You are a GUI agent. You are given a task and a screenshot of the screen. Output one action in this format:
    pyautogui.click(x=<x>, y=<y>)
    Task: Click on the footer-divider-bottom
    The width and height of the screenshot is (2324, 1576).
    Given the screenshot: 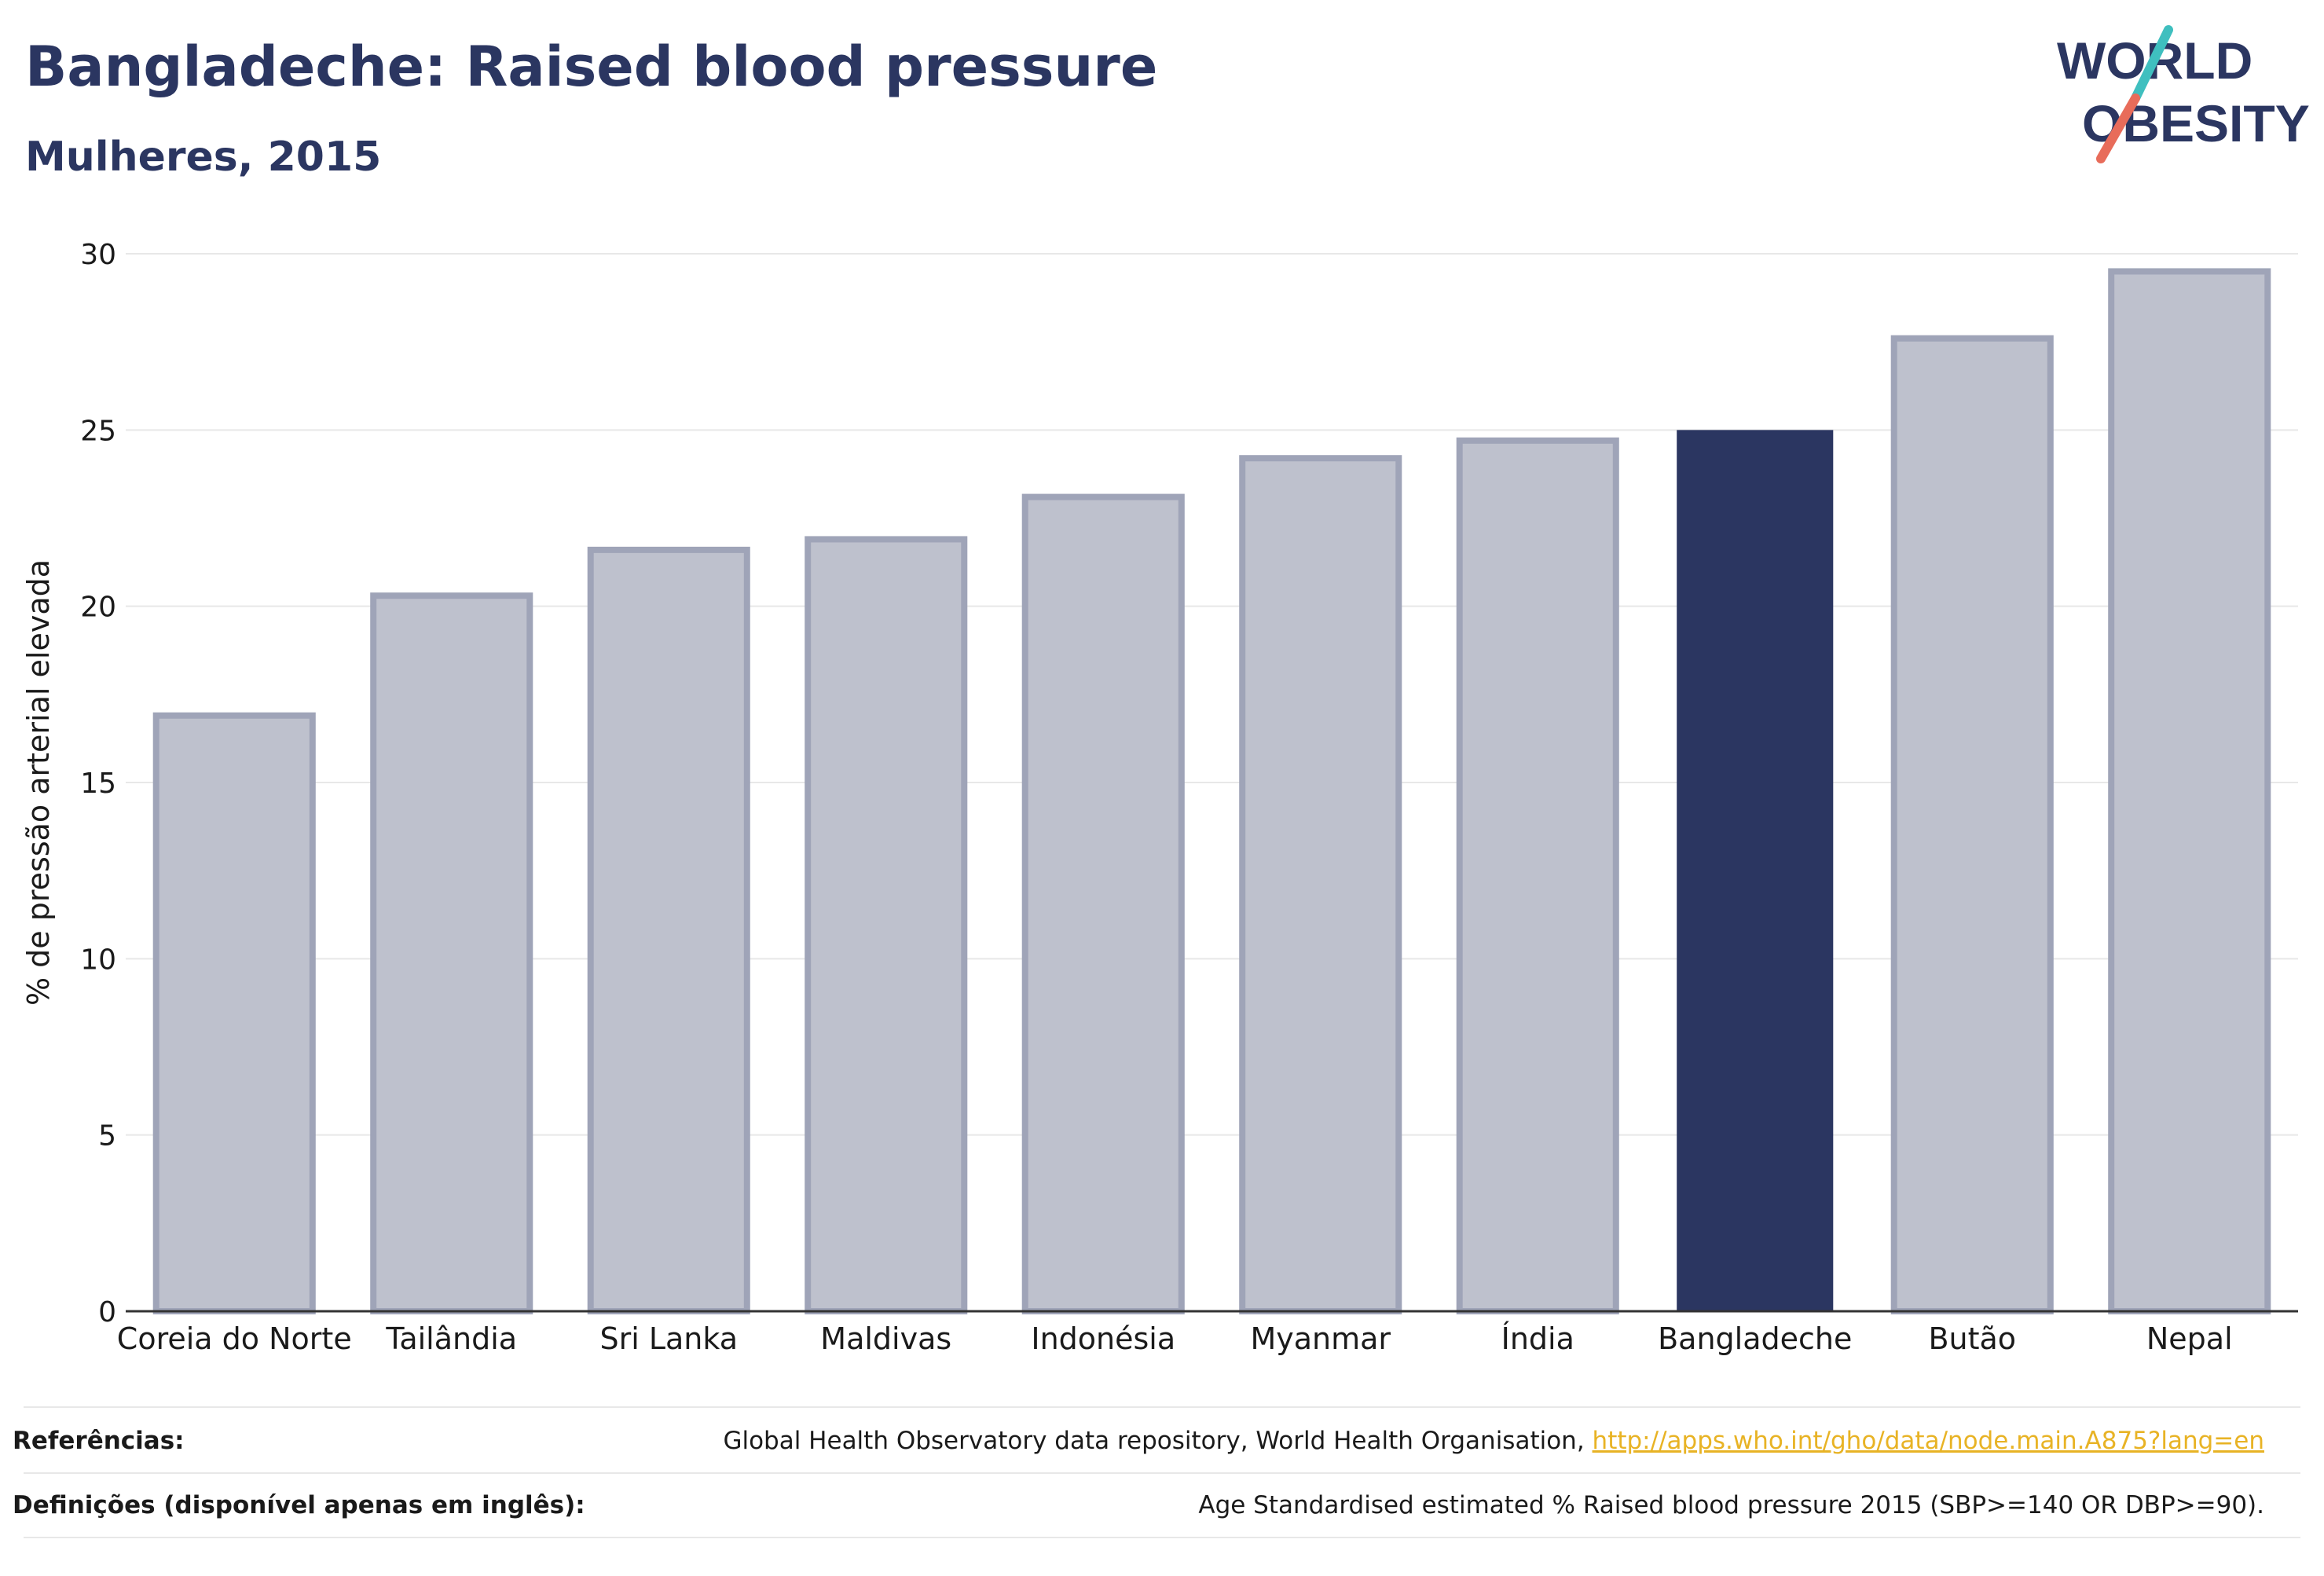 What is the action you would take?
    pyautogui.click(x=1162, y=1537)
    